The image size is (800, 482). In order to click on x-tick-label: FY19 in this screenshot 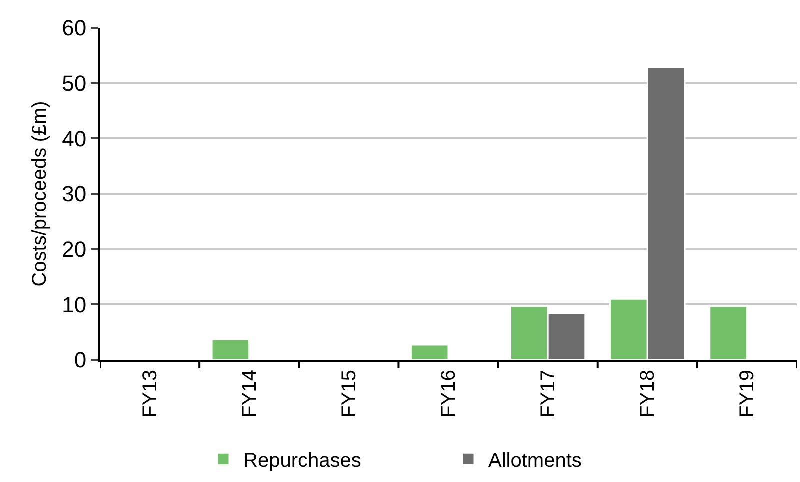, I will do `click(747, 394)`.